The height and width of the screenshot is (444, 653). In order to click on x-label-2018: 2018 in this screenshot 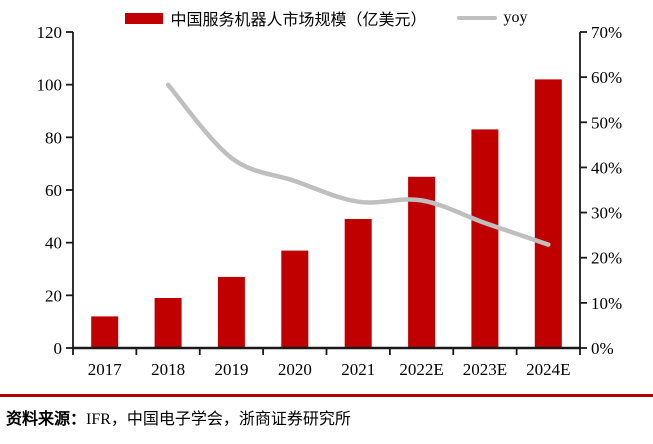, I will do `click(168, 369)`.